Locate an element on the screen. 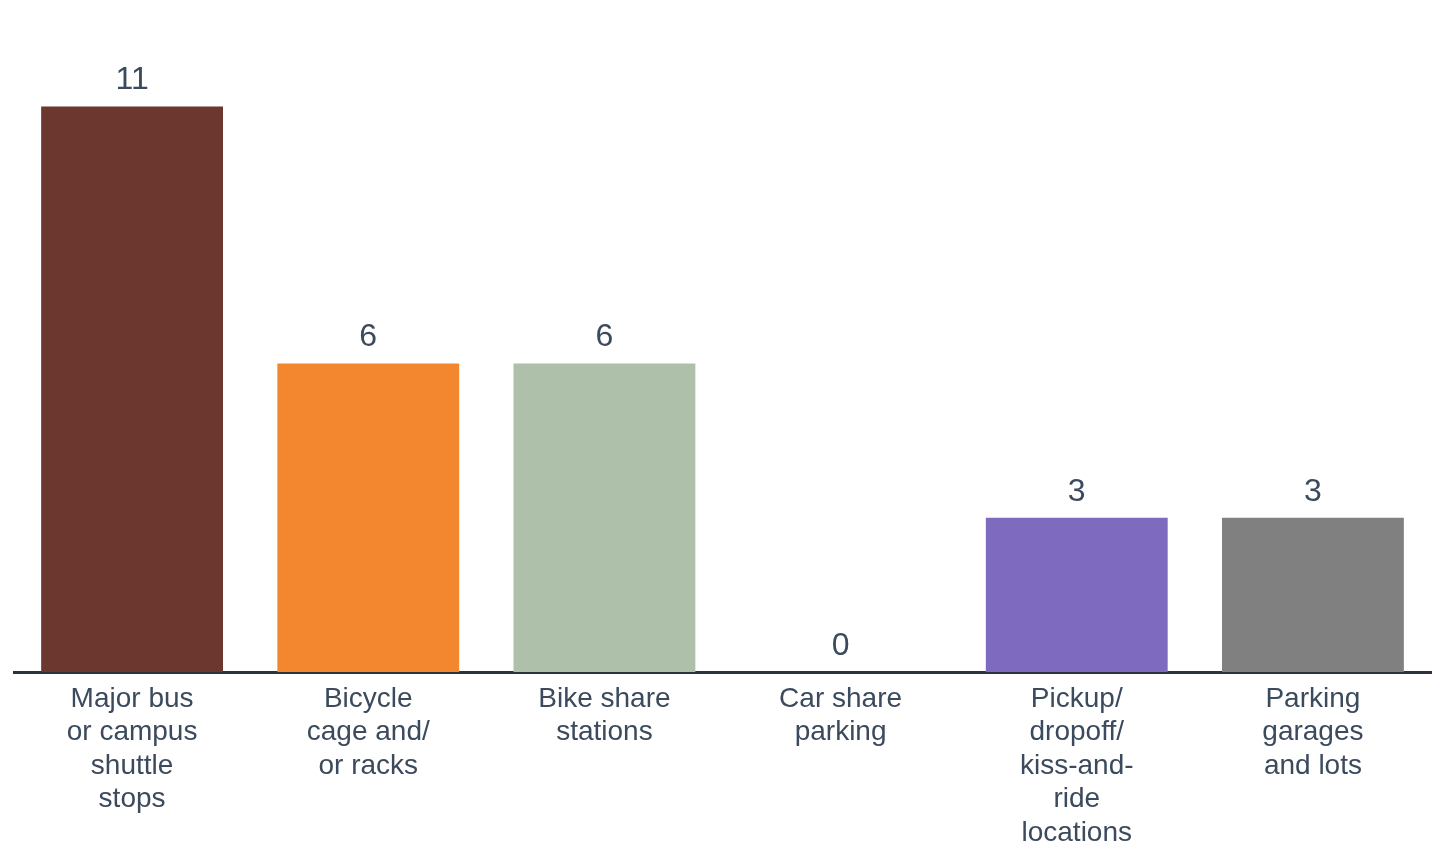 This screenshot has height=864, width=1435. x-tick-label: Parking garages and lots is located at coordinates (1313, 730).